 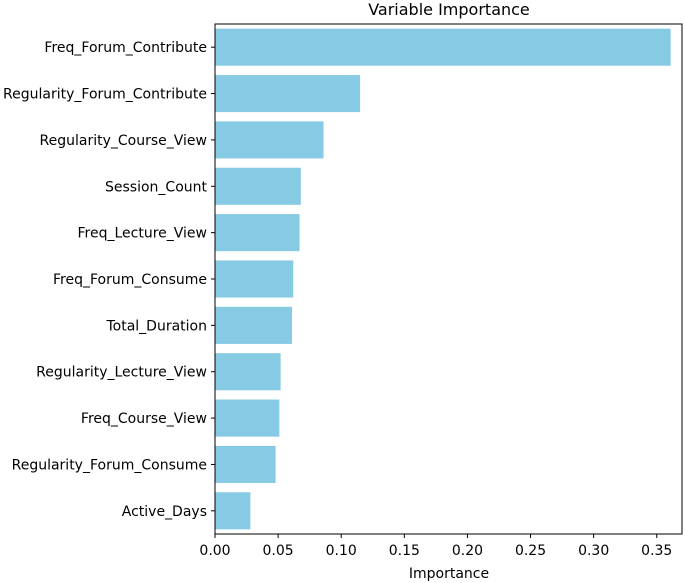 What do you see at coordinates (247, 418) in the screenshot?
I see `bar-freq-course-view` at bounding box center [247, 418].